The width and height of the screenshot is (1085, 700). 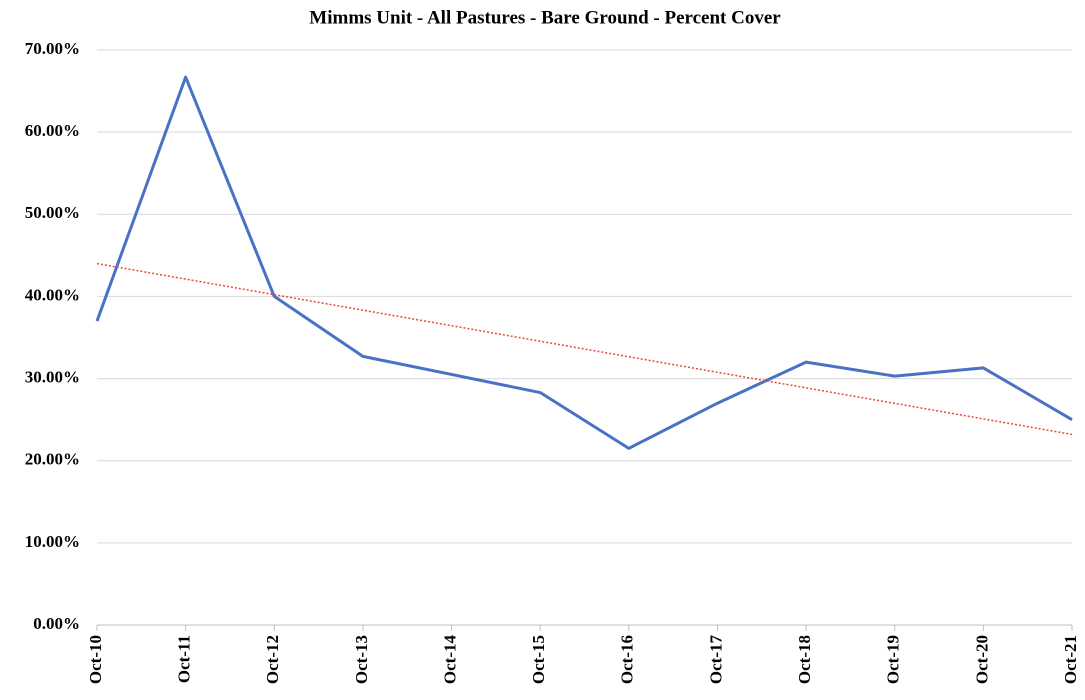 What do you see at coordinates (95, 659) in the screenshot?
I see `x-tick-label: Oct-10` at bounding box center [95, 659].